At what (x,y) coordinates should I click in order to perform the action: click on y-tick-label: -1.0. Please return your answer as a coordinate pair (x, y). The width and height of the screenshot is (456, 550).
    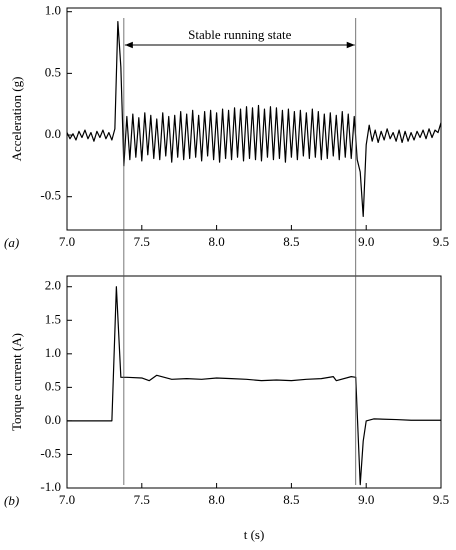
    Looking at the image, I should click on (50, 486).